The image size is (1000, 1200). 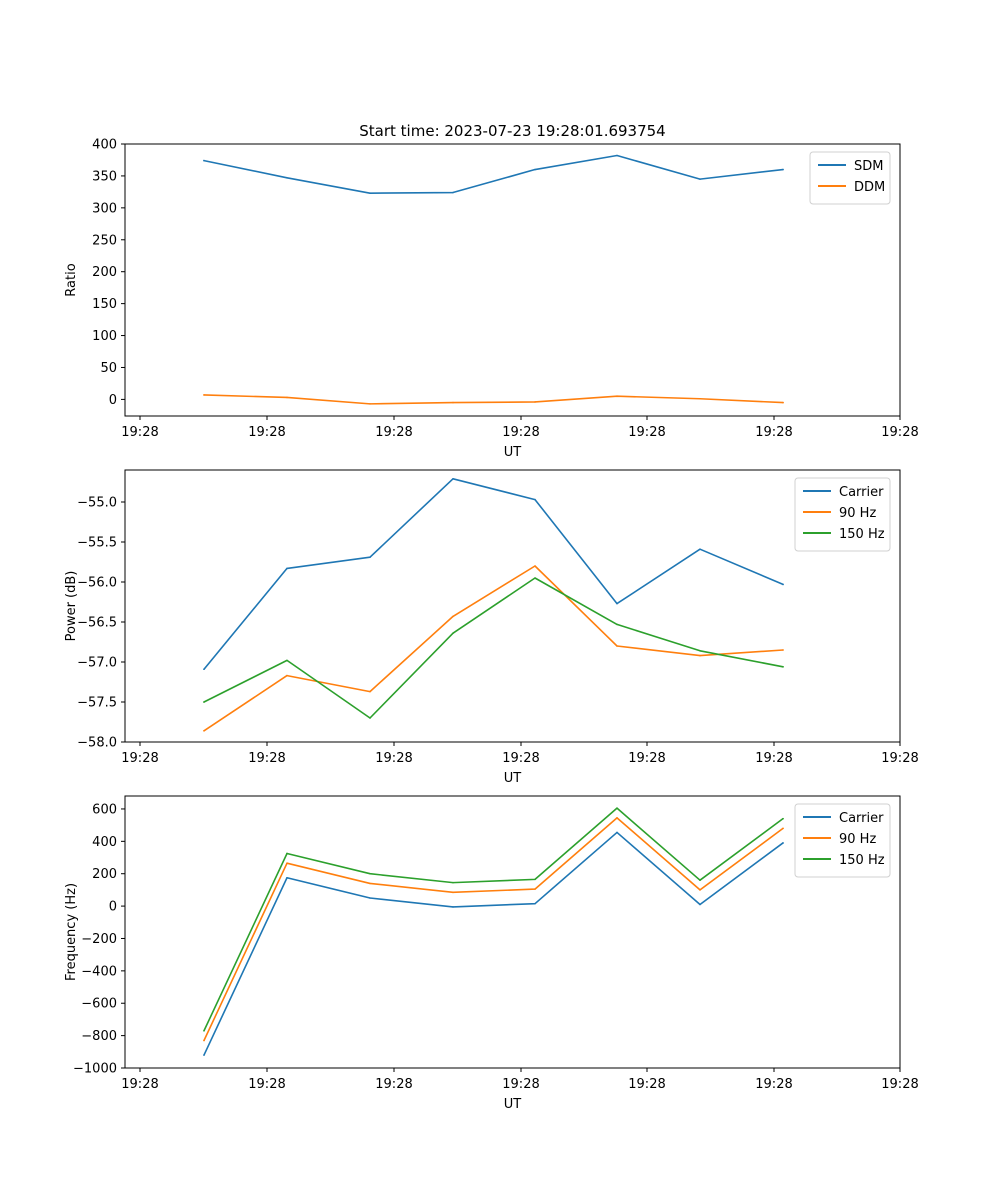 I want to click on series-line-90-hz, so click(x=493, y=929).